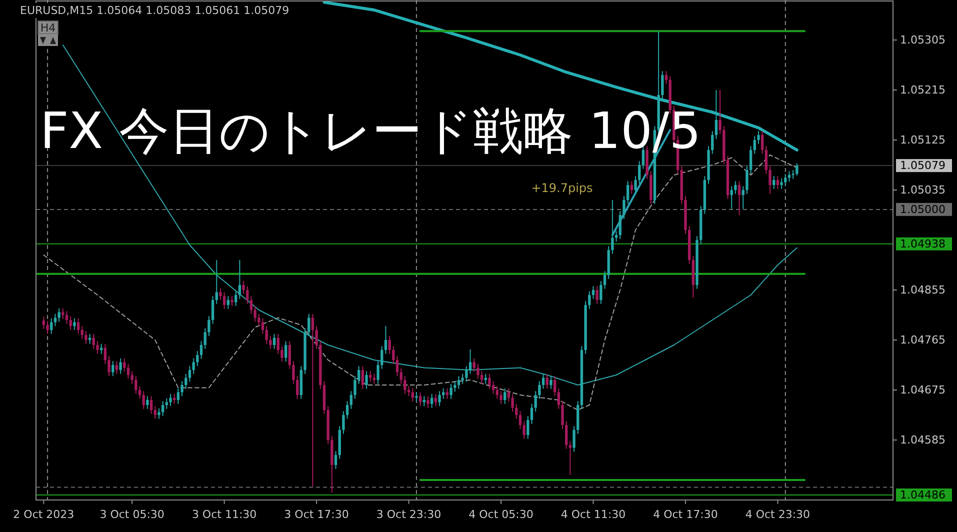 This screenshot has width=957, height=532. I want to click on y-tick-label: 1.04765, so click(923, 340).